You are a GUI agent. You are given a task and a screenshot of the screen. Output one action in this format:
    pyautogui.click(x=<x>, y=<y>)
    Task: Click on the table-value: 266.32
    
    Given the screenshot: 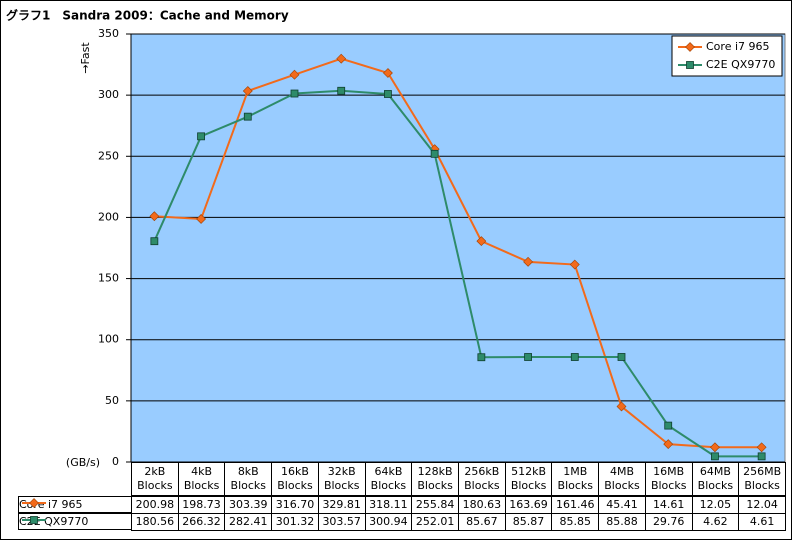 What is the action you would take?
    pyautogui.click(x=201, y=522)
    